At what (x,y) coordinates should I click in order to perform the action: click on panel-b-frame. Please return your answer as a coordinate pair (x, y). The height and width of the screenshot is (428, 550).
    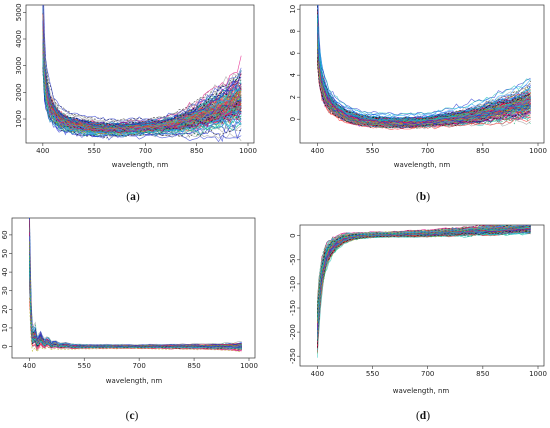
    Looking at the image, I should click on (422, 74).